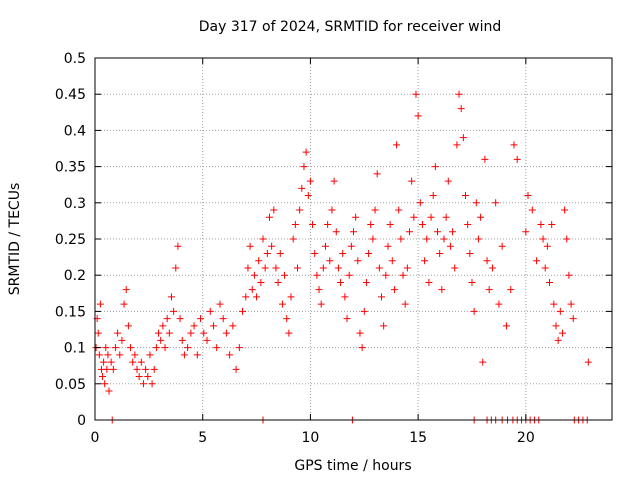 Image resolution: width=640 pixels, height=480 pixels. Describe the element at coordinates (75, 349) in the screenshot. I see `y-tick-label: 0.1` at that location.